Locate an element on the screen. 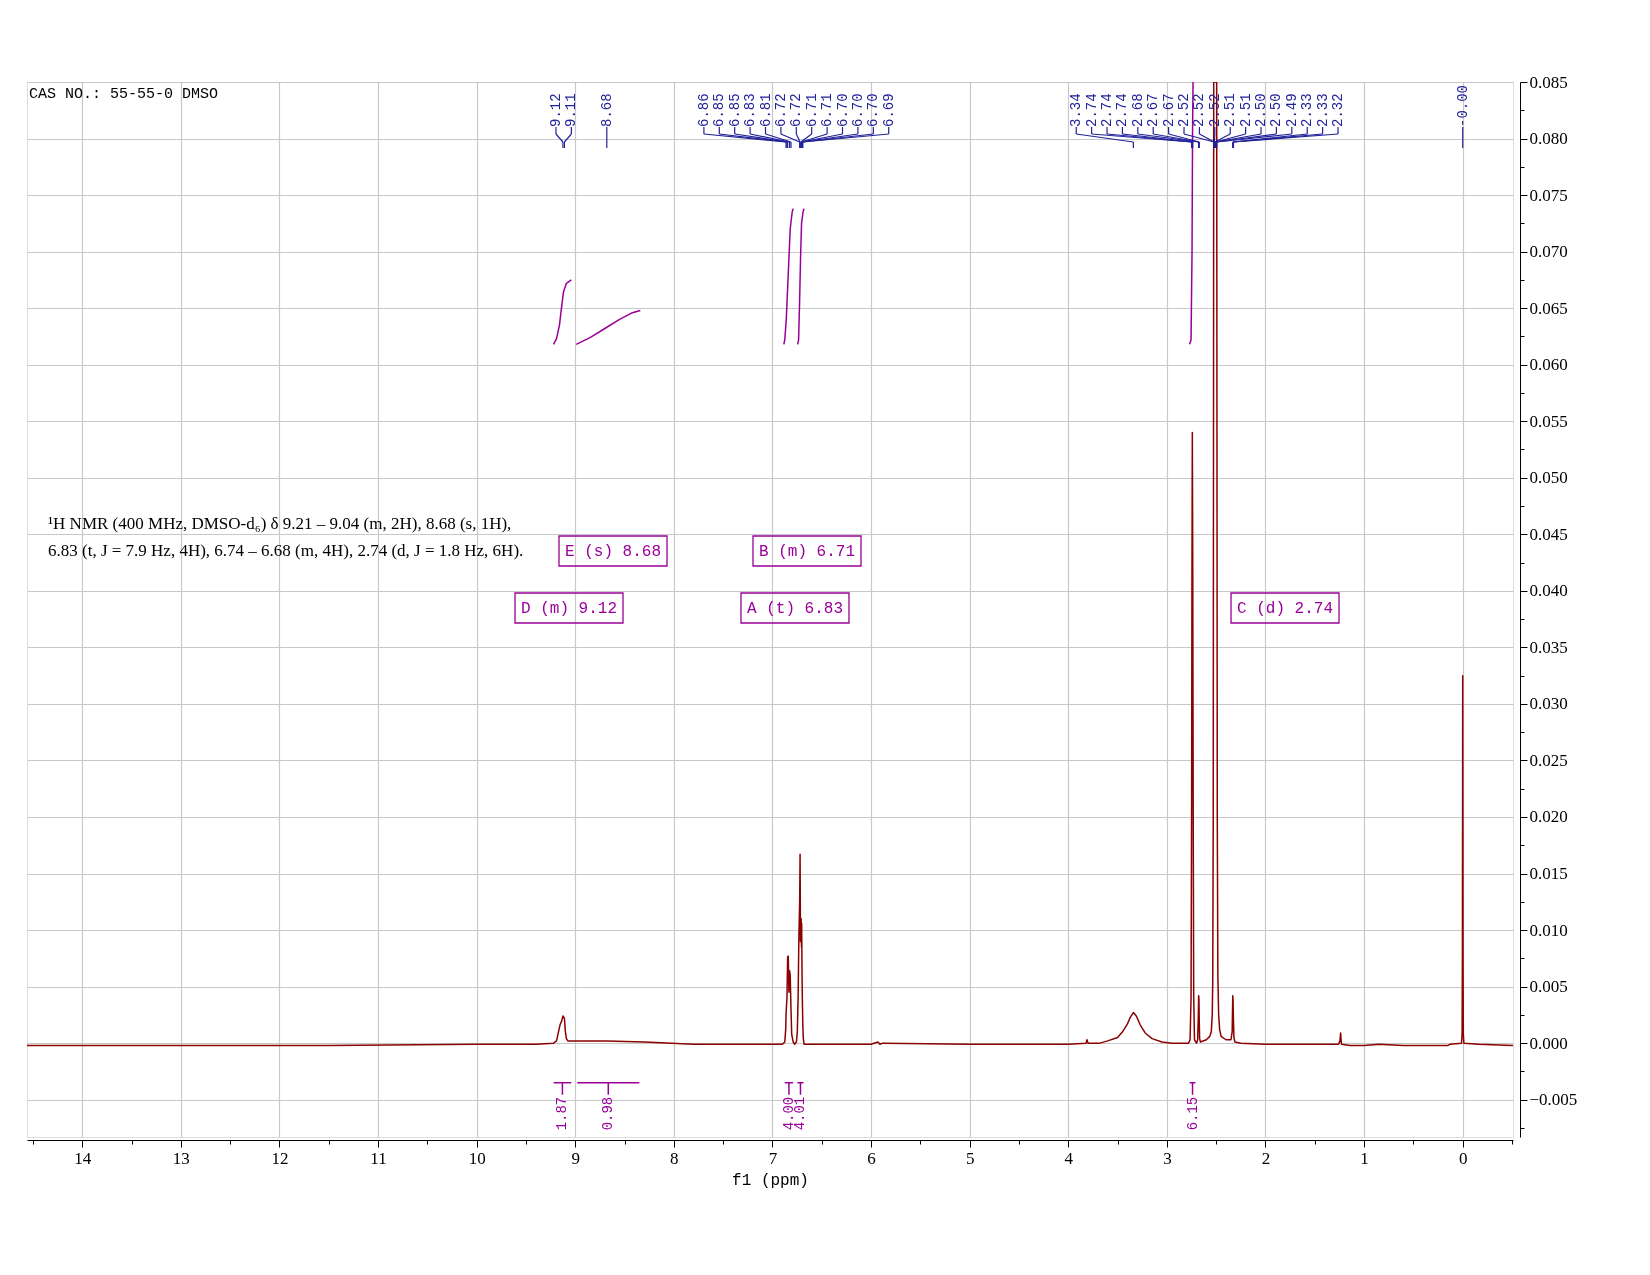 This screenshot has width=1650, height=1275. y-tick-label: 0.075 is located at coordinates (1548, 195).